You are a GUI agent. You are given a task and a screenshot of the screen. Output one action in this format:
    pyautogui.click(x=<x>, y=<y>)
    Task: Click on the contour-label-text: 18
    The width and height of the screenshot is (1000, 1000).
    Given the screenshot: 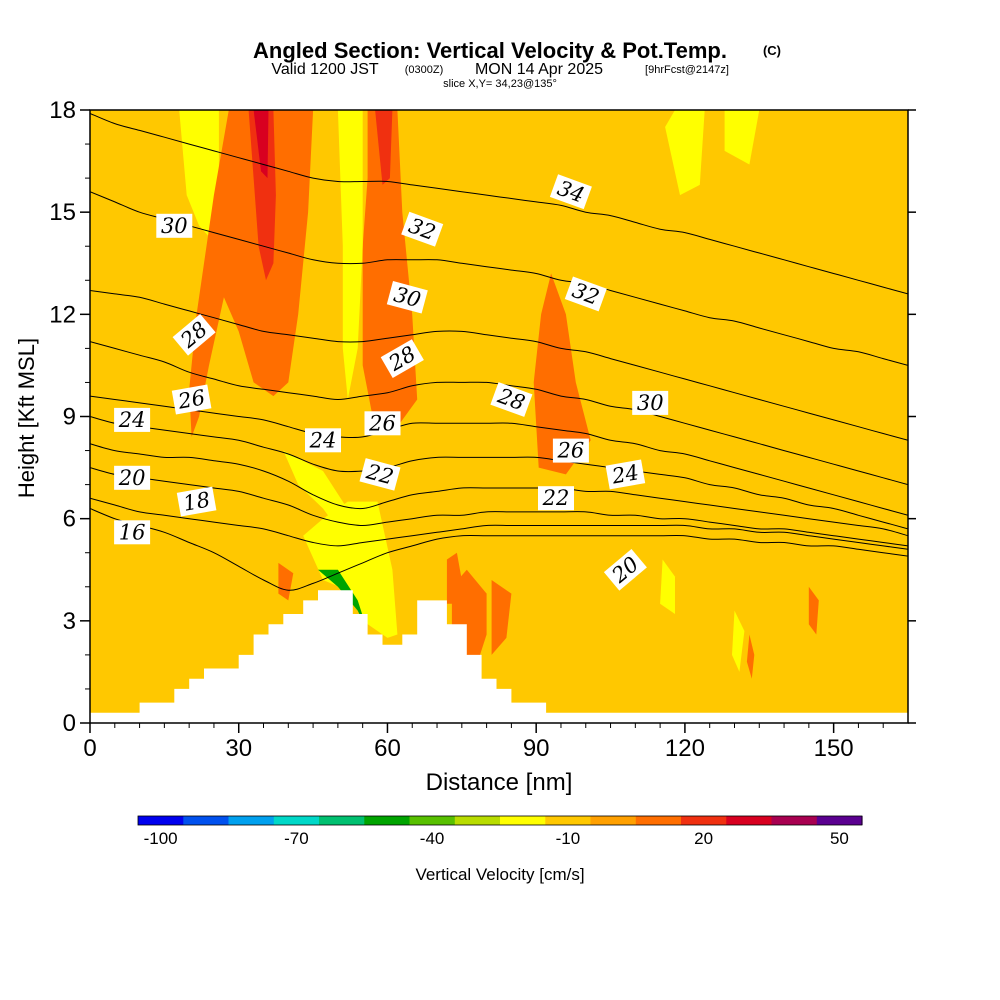 What is the action you would take?
    pyautogui.click(x=196, y=501)
    